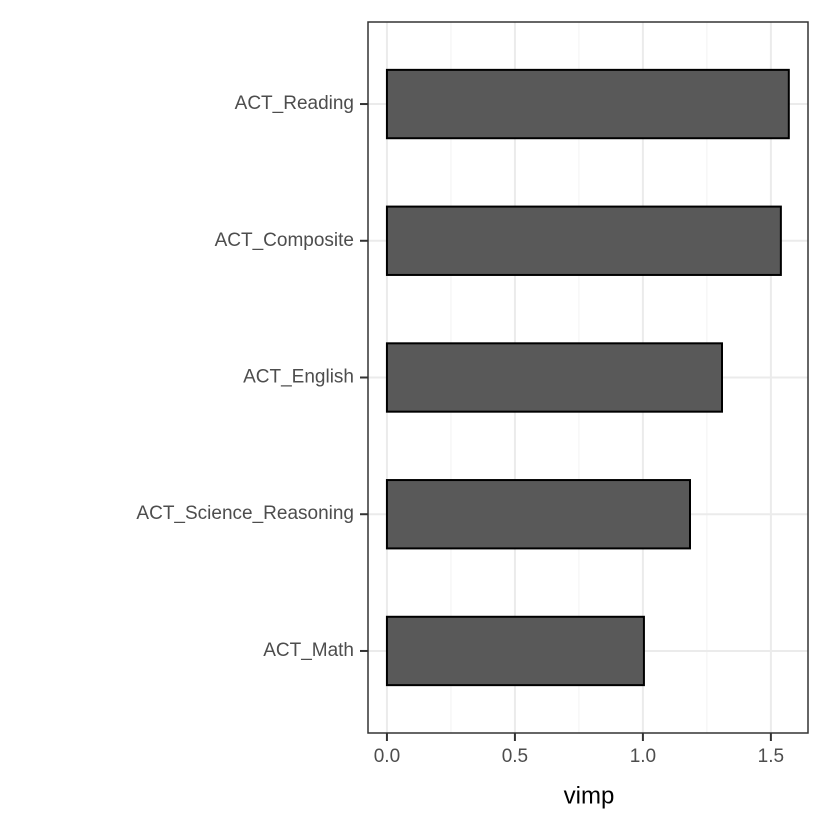  What do you see at coordinates (771, 756) in the screenshot?
I see `x-tick-label: 1.5` at bounding box center [771, 756].